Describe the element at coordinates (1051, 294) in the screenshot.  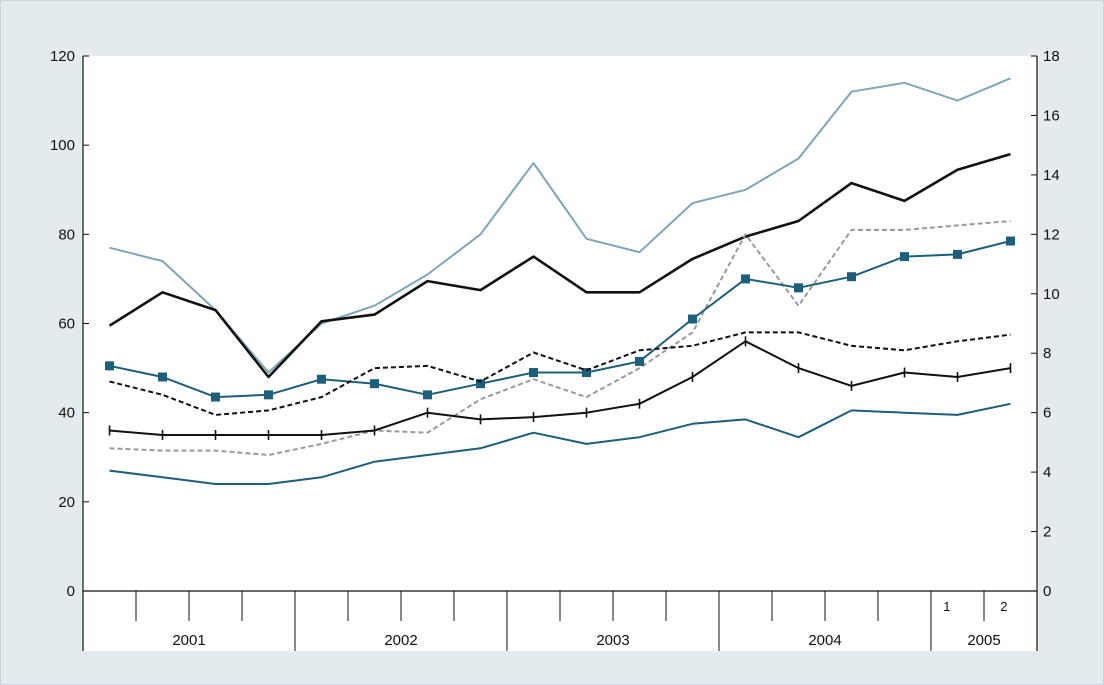
I see `right-tick-label: 10` at that location.